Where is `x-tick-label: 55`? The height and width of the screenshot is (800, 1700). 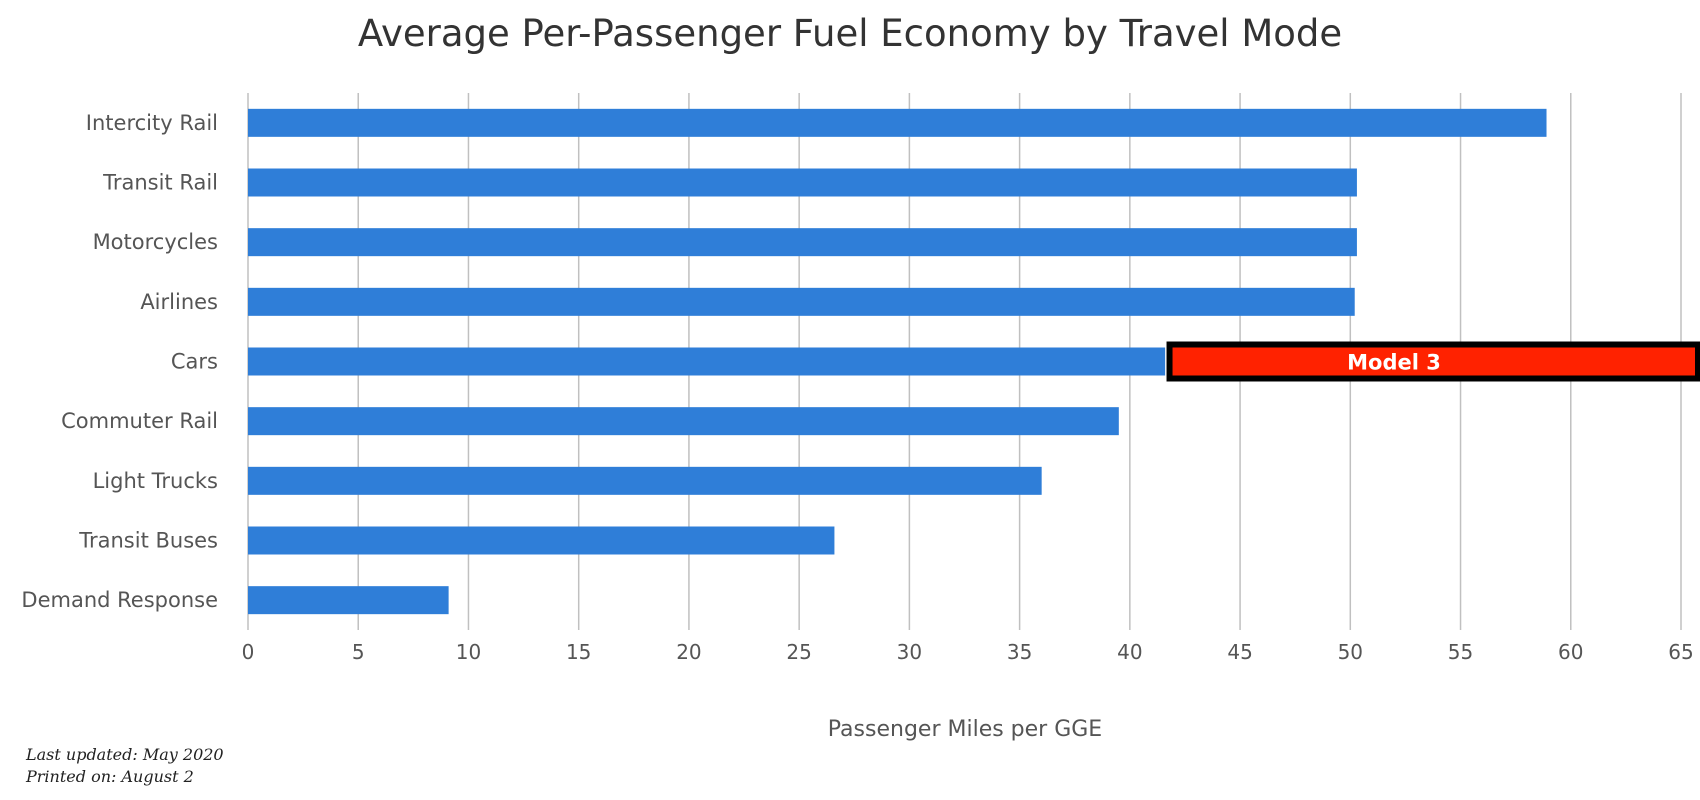 x-tick-label: 55 is located at coordinates (1460, 652).